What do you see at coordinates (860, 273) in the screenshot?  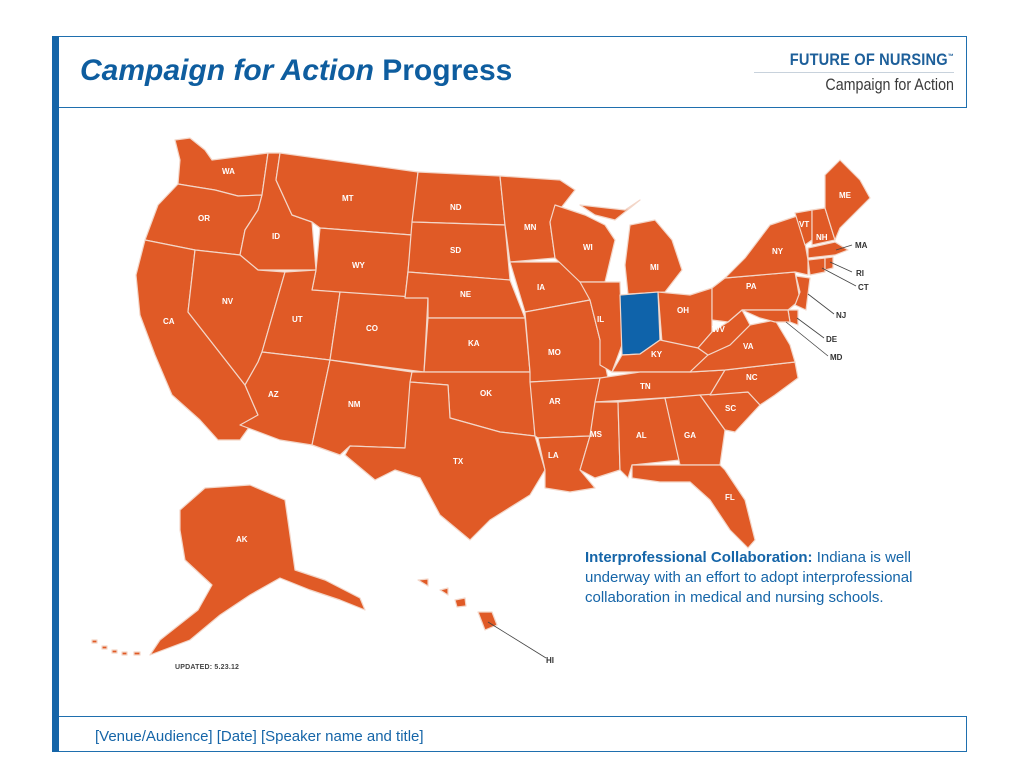 I see `label-RI: RI` at bounding box center [860, 273].